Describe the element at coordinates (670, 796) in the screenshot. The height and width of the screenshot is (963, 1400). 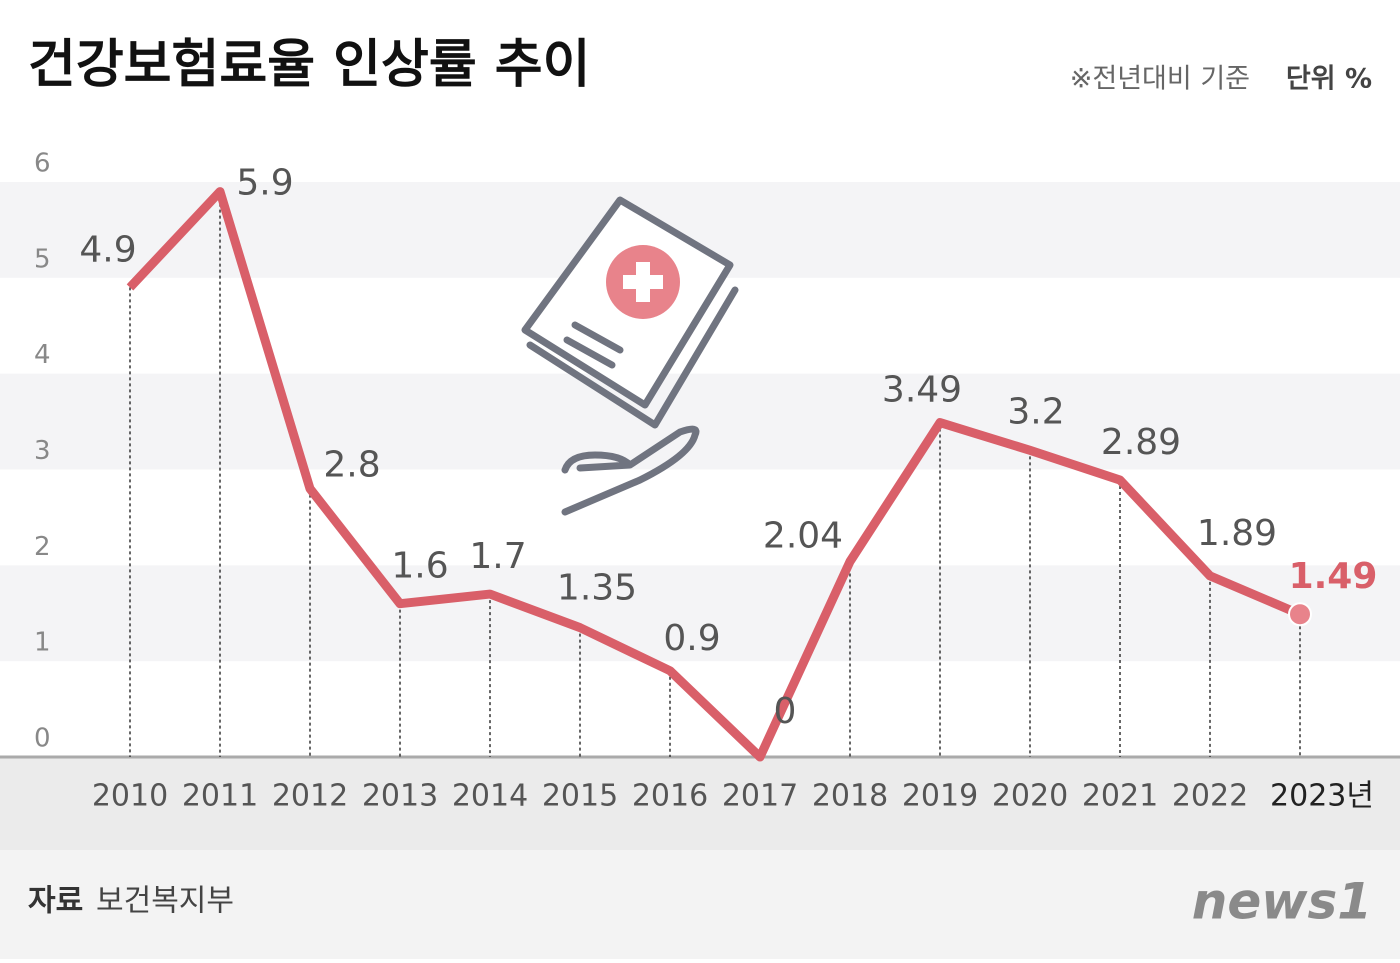
I see `x-tick-label: 2016` at that location.